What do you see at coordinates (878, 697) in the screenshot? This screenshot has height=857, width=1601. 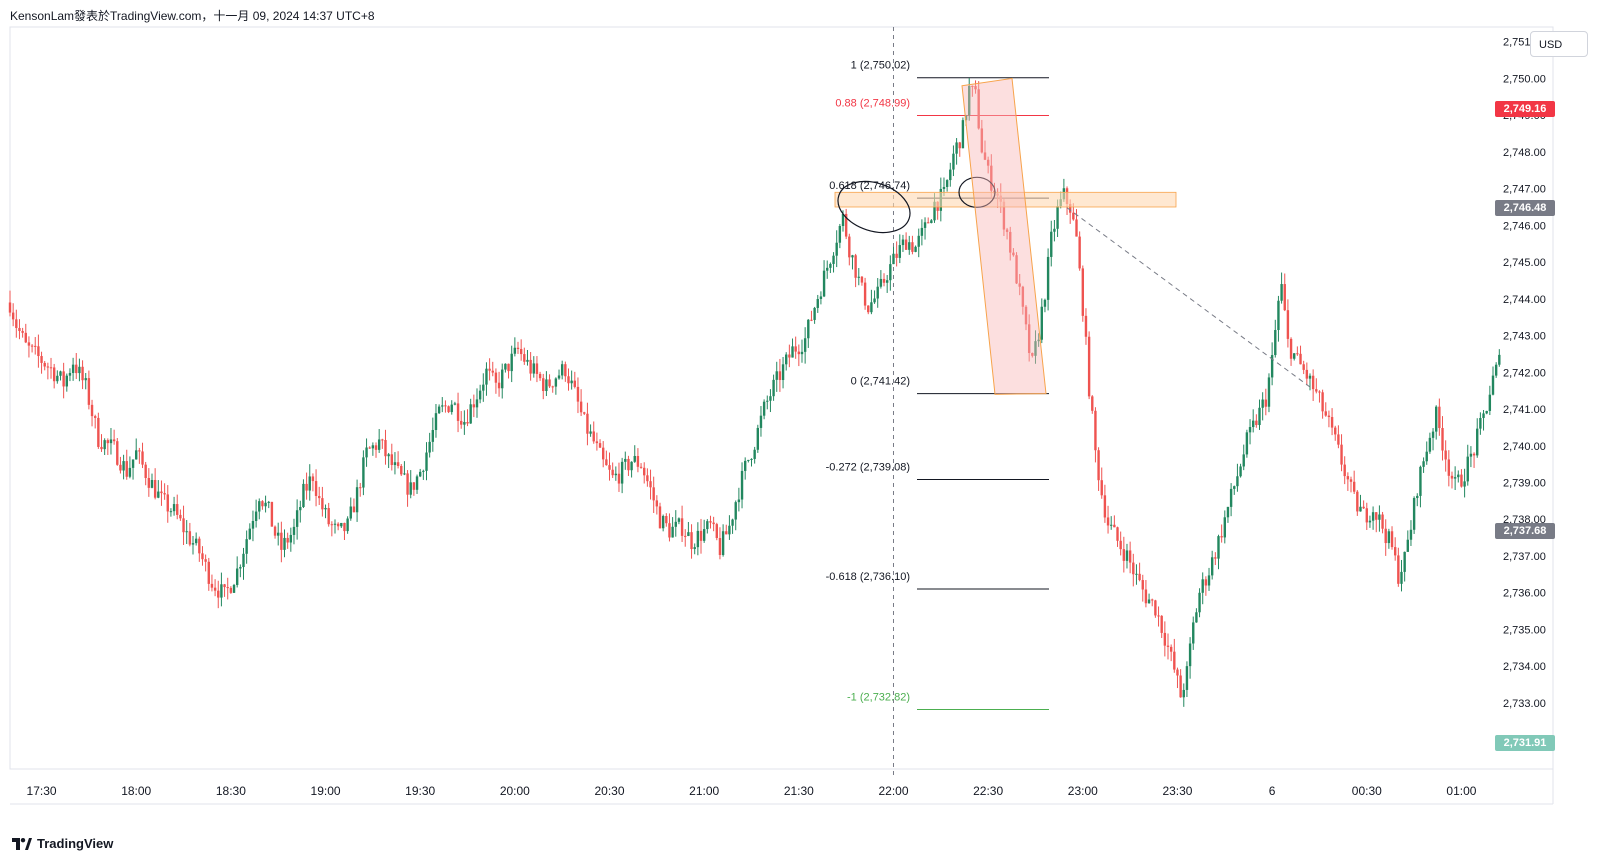 I see `fib-level-label: -1 (2,732.82)` at bounding box center [878, 697].